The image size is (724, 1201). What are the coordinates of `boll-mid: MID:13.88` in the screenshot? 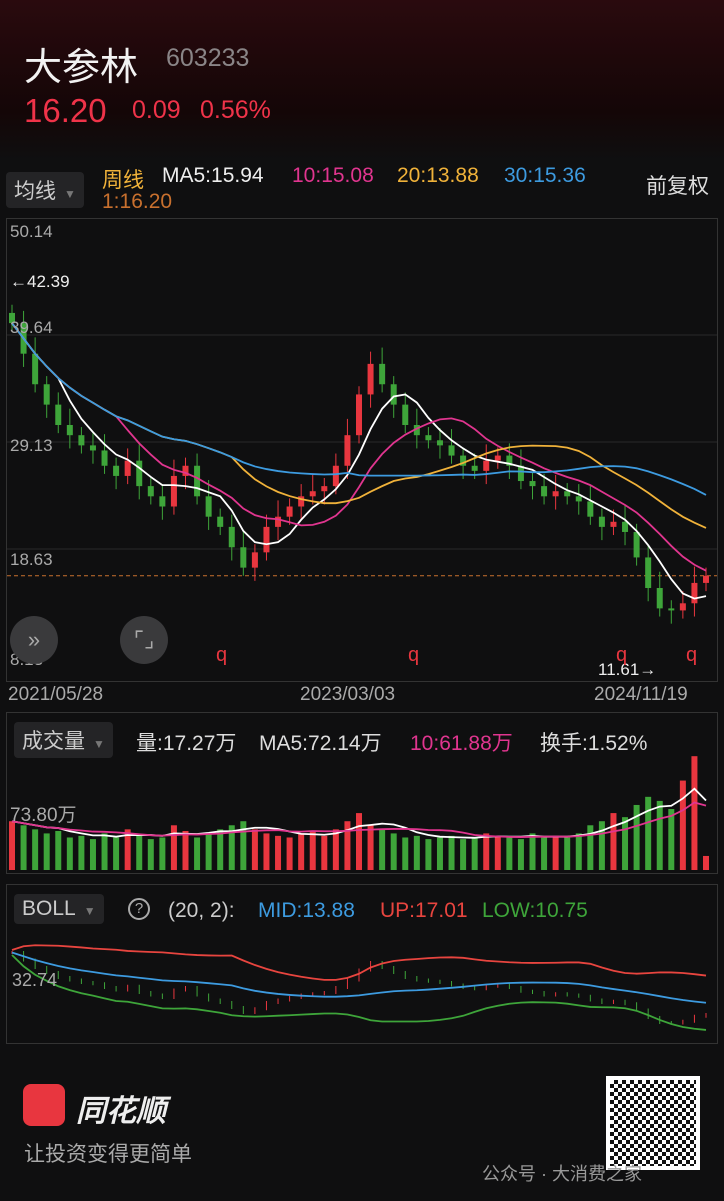 It's located at (306, 910).